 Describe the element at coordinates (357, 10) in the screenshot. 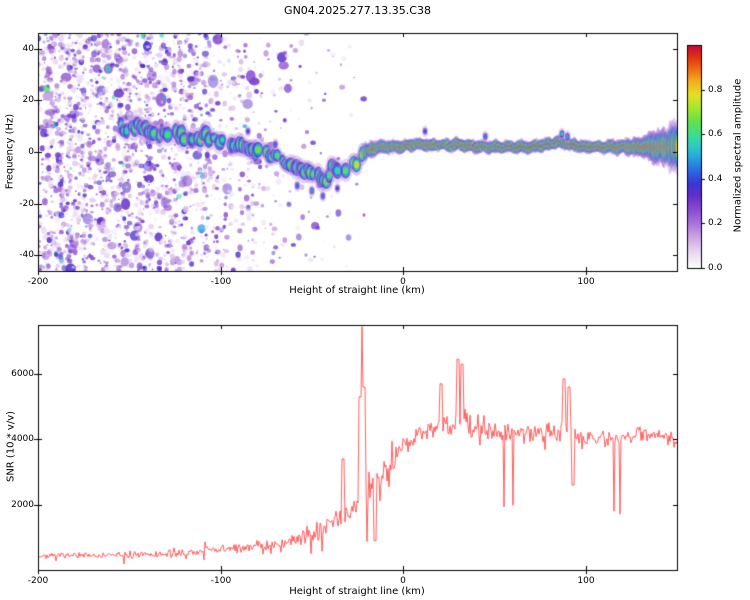

I see `figure-title: GN04.2025.277.13.35.C38` at that location.